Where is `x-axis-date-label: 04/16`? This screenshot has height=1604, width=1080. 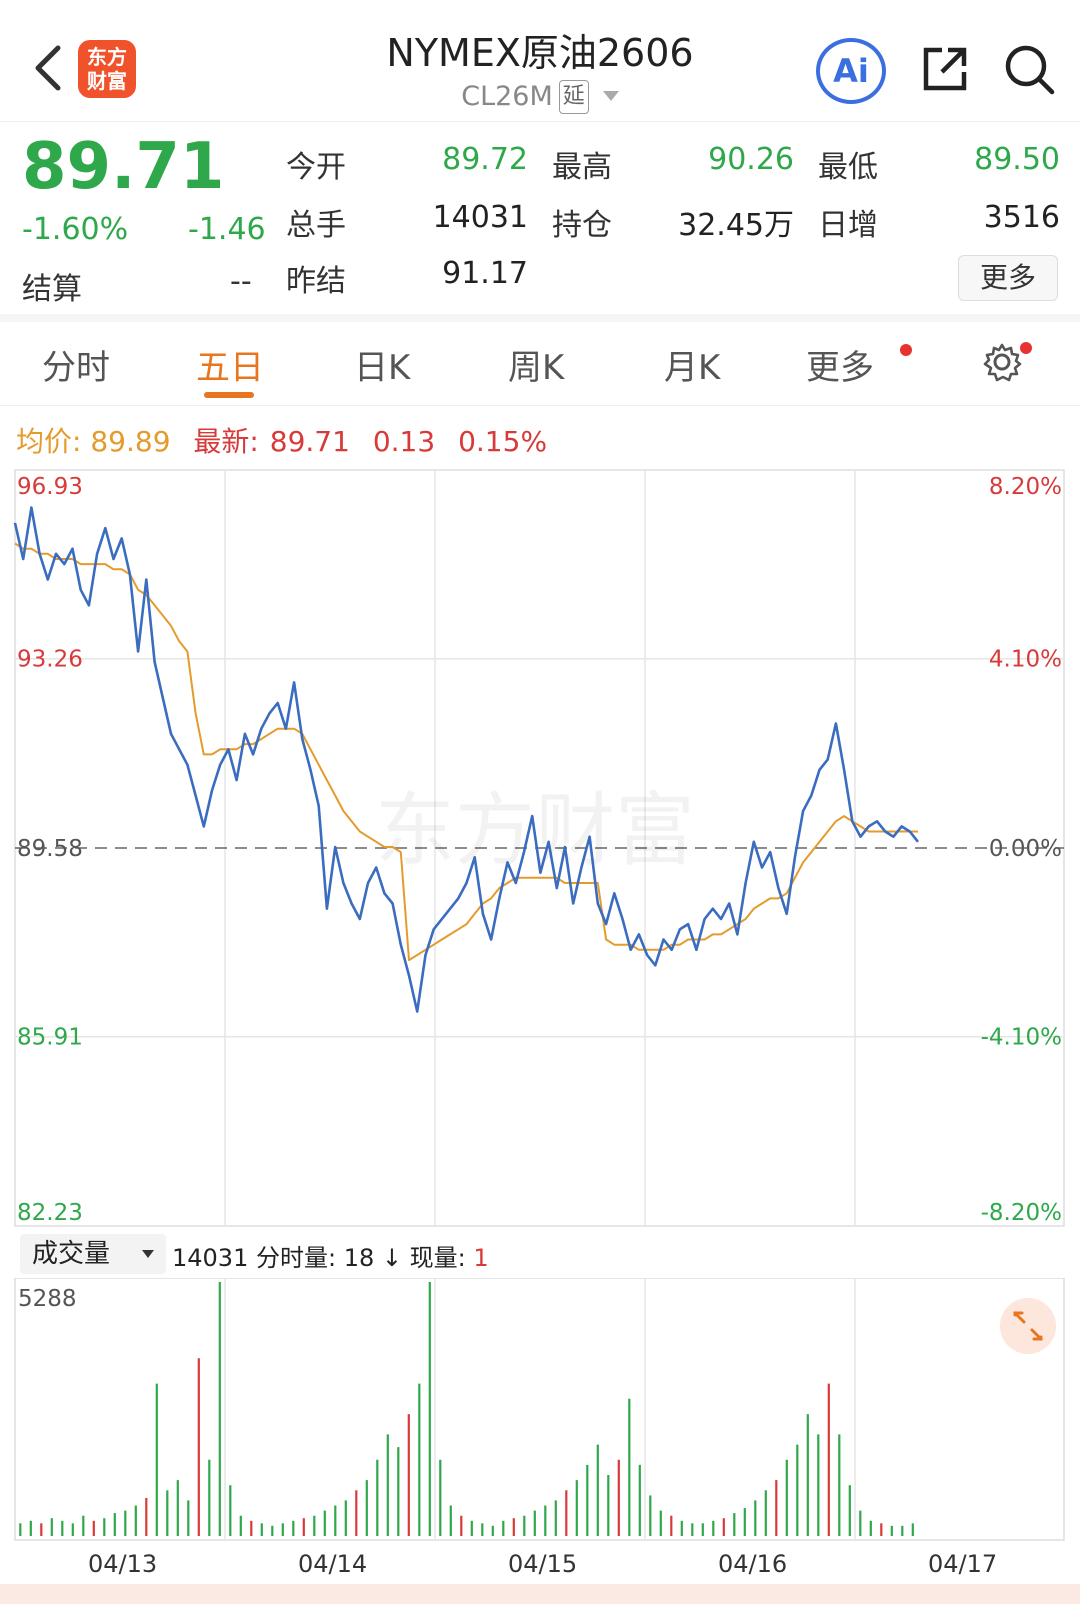
x-axis-date-label: 04/16 is located at coordinates (753, 1564).